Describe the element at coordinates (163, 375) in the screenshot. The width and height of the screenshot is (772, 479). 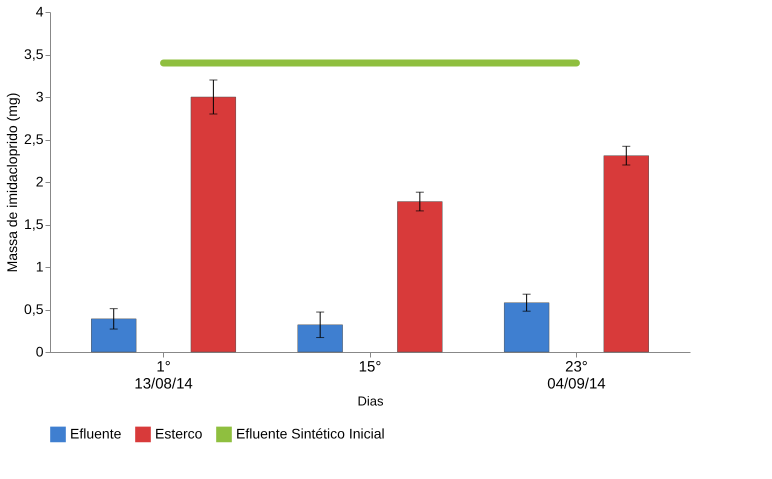
I see `x-tick-label: 1° 13/08/14` at that location.